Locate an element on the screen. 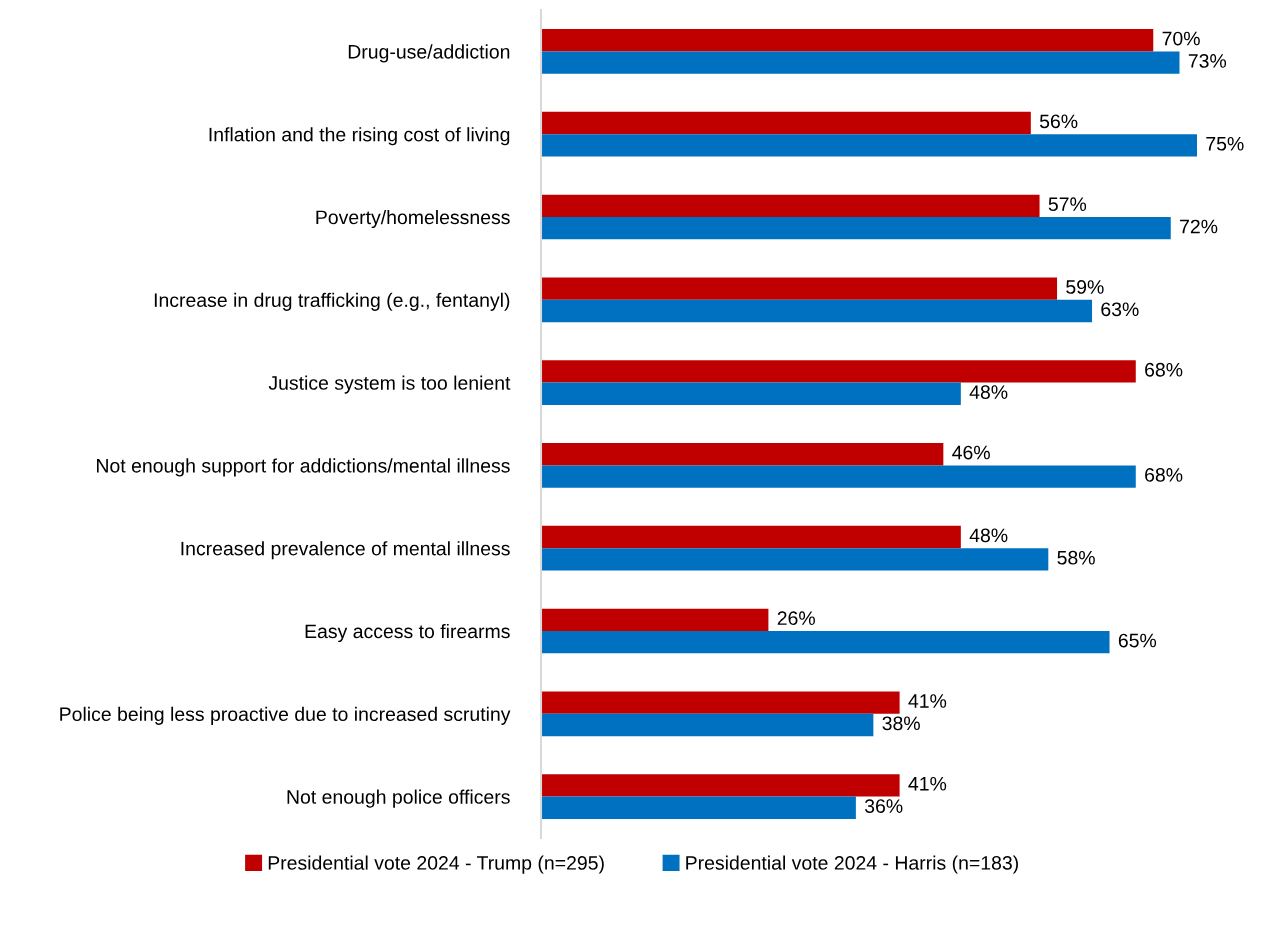 The image size is (1265, 931). y-tick-label: Increase in drug trafficking (e.g., fentanyl) is located at coordinates (332, 301).